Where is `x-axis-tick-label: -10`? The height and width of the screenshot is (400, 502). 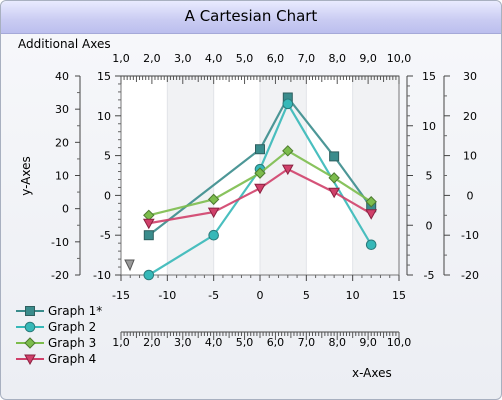
x-axis-tick-label: -10 is located at coordinates (167, 295).